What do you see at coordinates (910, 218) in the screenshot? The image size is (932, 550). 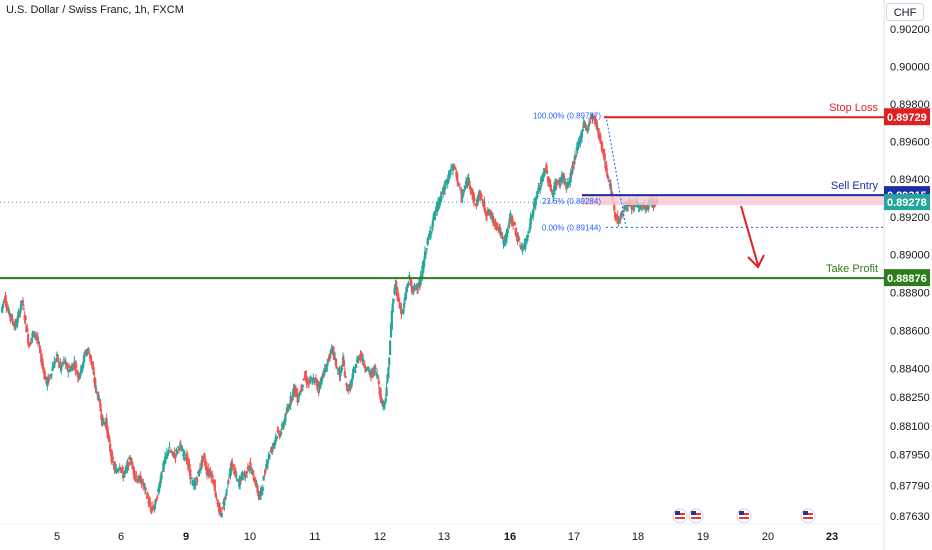 I see `price-tick-label: 0.89200` at bounding box center [910, 218].